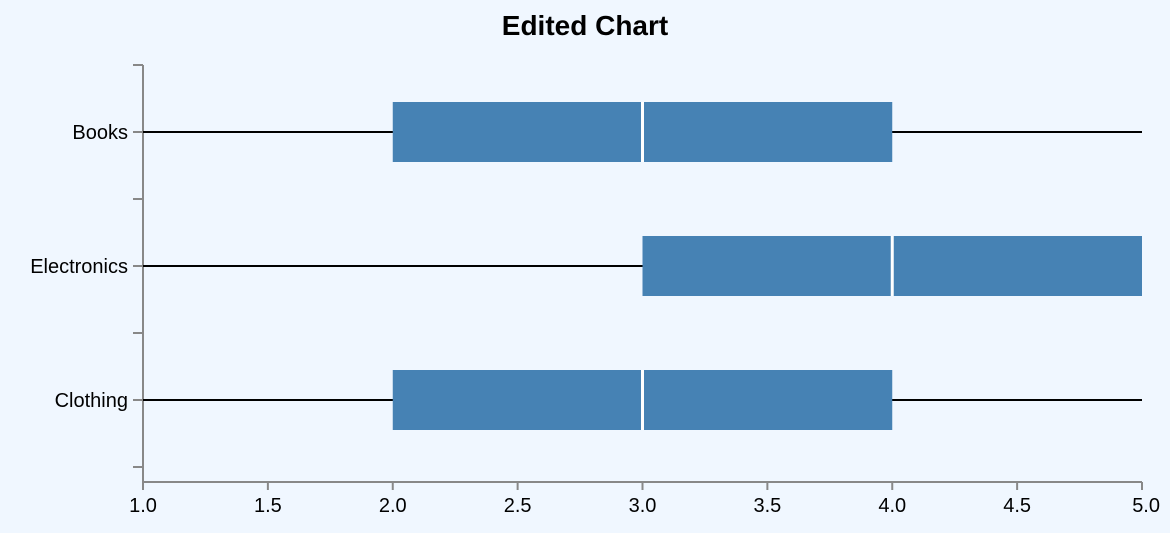 This screenshot has width=1170, height=533. What do you see at coordinates (79, 267) in the screenshot?
I see `y-tick-label: Electronics` at bounding box center [79, 267].